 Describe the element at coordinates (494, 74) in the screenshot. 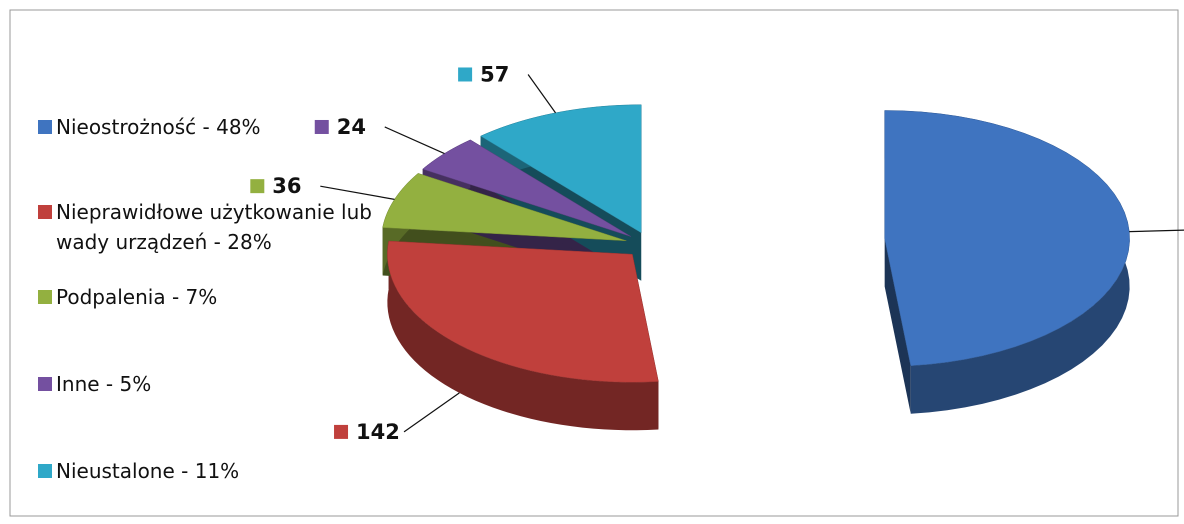

I see `data-label: 57` at that location.